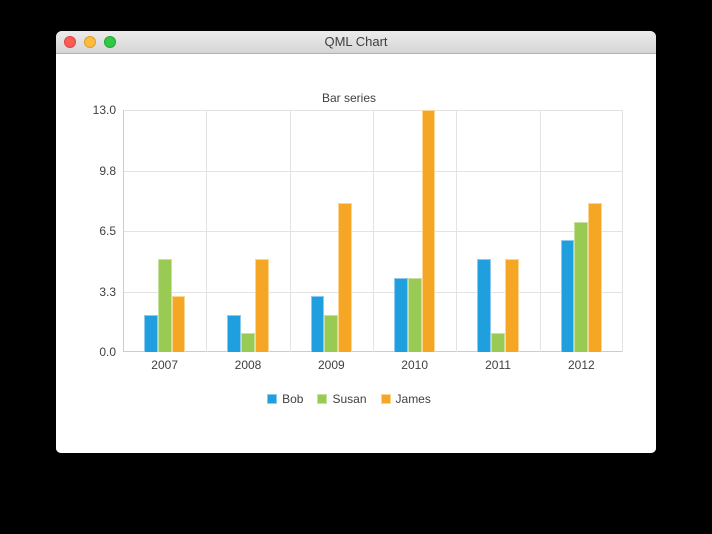  What do you see at coordinates (70, 42) in the screenshot?
I see `close-button` at bounding box center [70, 42].